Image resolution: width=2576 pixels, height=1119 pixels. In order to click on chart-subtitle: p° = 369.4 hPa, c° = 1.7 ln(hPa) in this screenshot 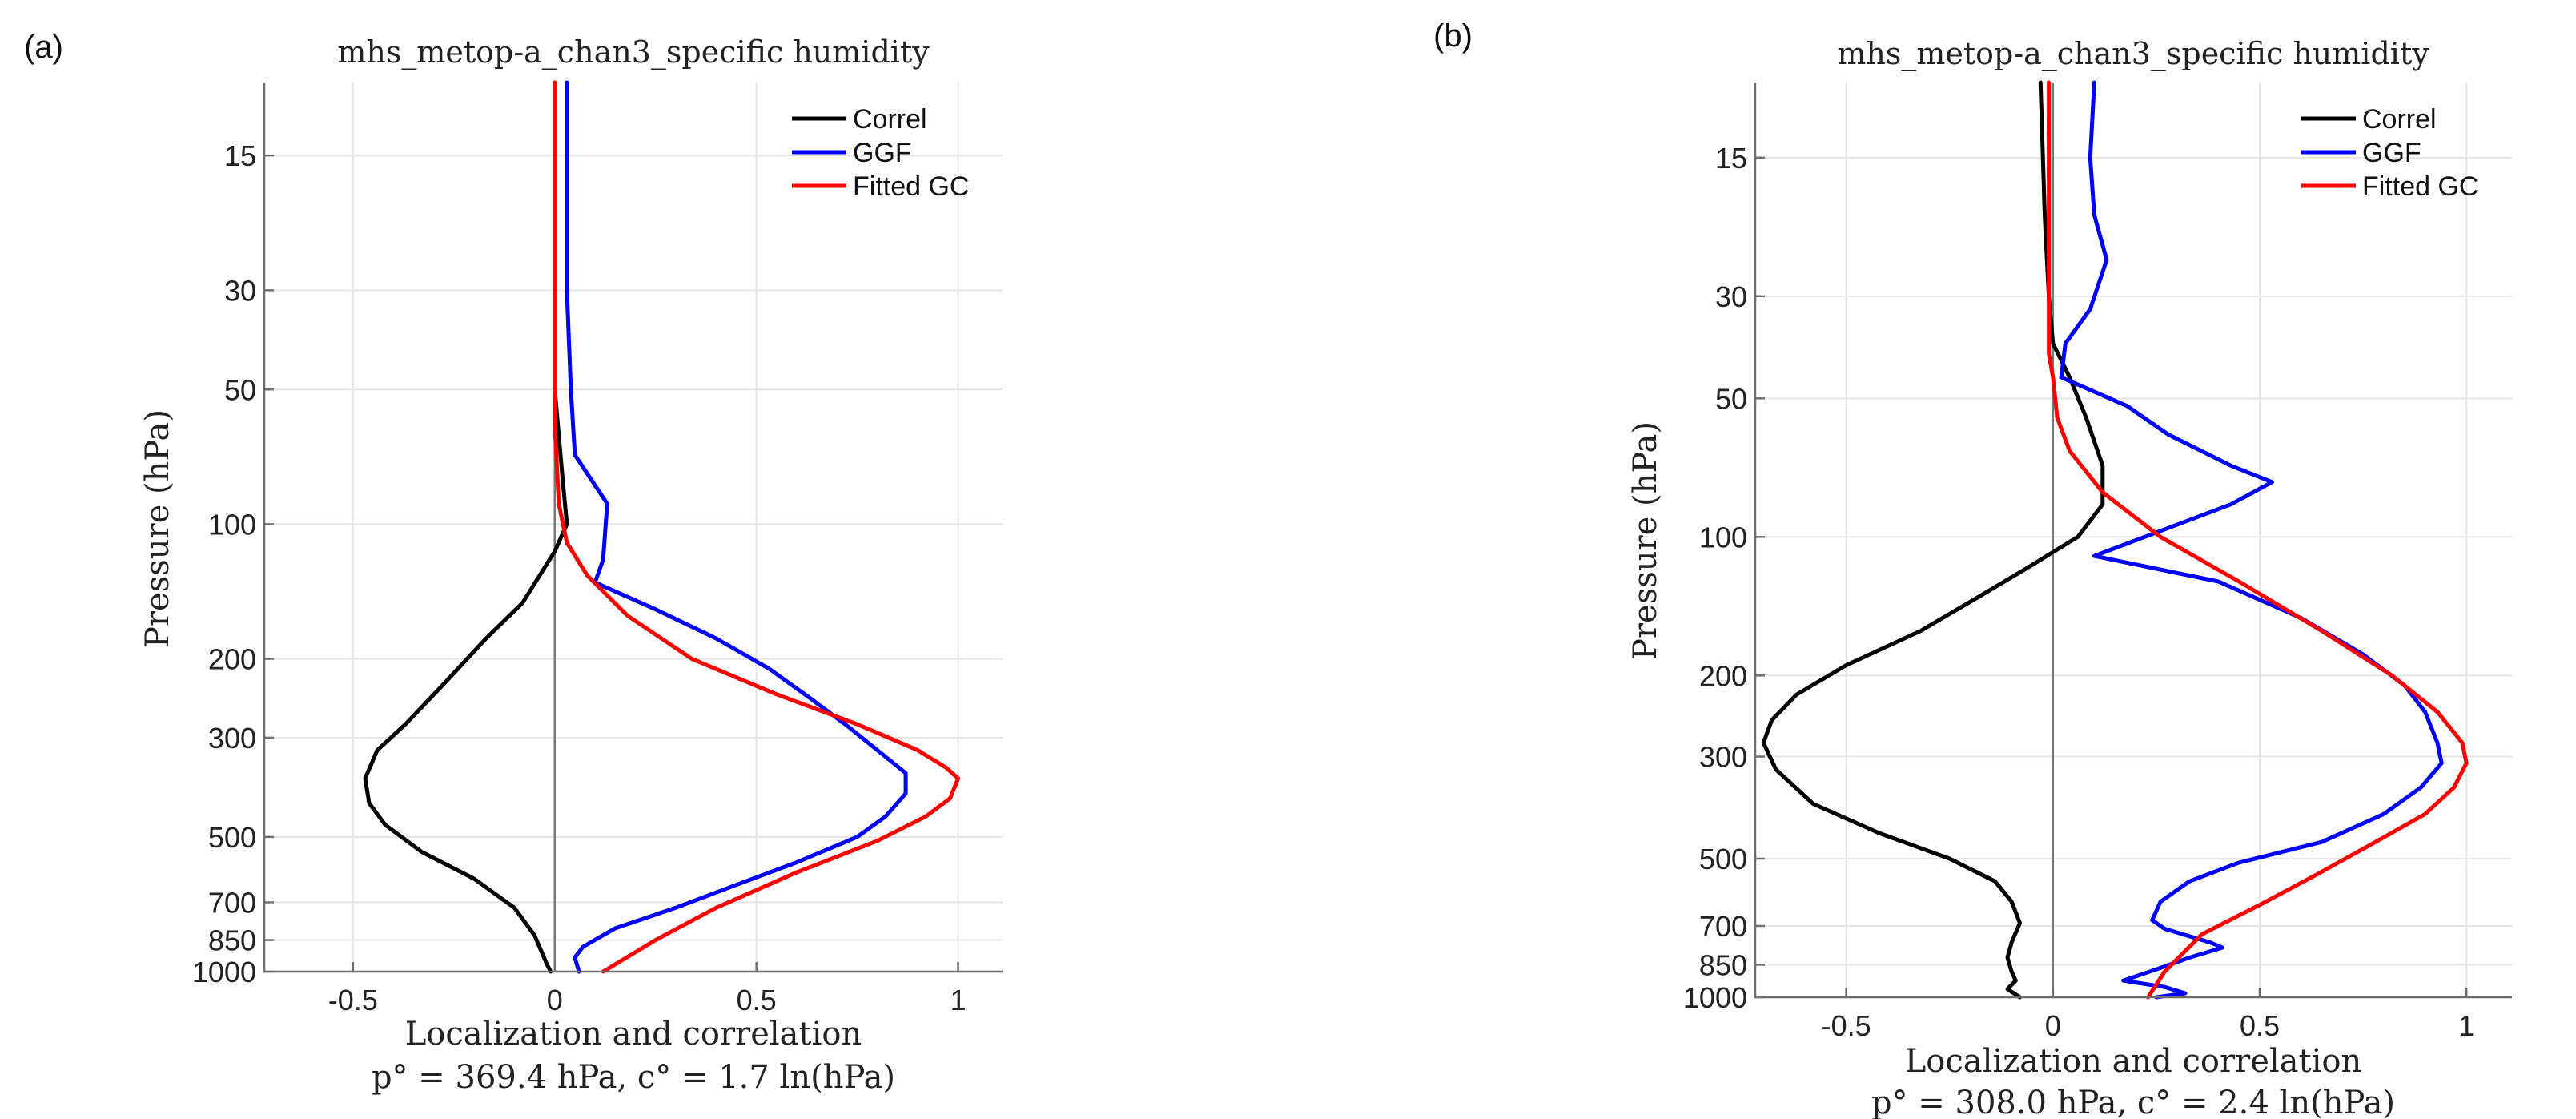, I will do `click(633, 1077)`.